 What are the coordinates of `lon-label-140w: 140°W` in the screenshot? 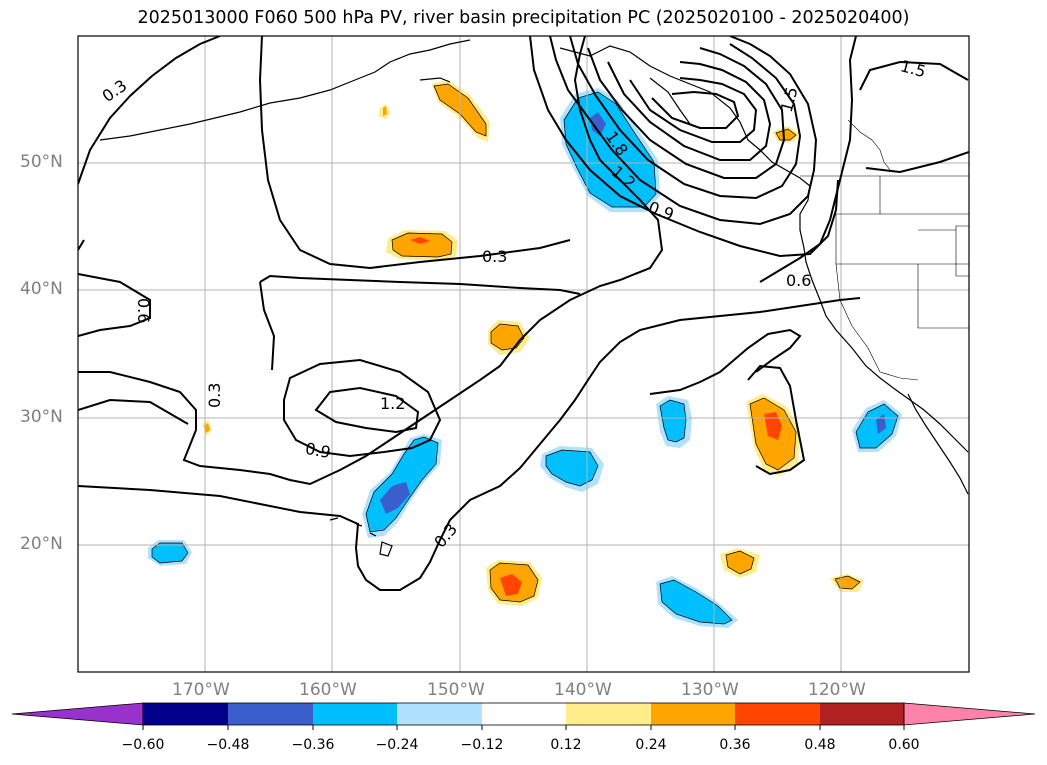 It's located at (583, 690).